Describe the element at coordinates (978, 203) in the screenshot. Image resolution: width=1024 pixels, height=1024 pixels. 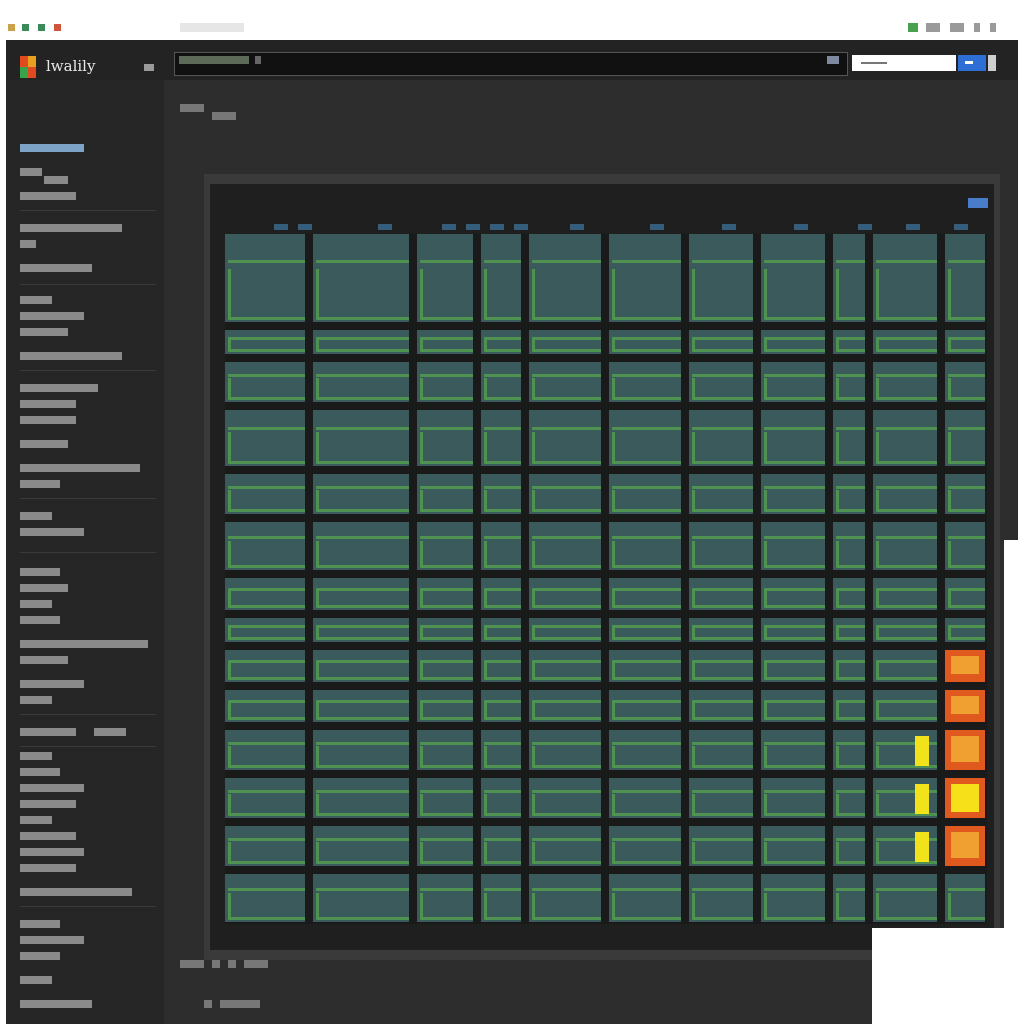
I see `panel-toggle-button` at that location.